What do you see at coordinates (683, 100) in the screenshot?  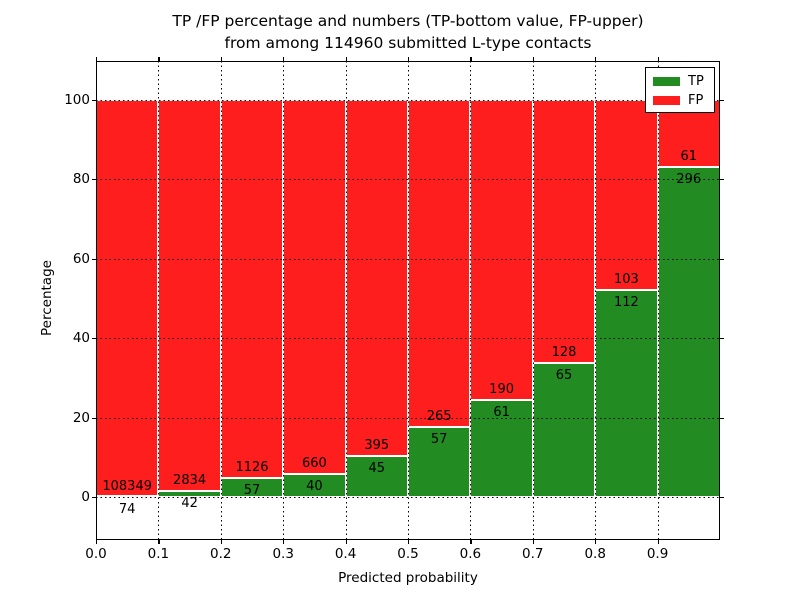 I see `legend-item: FP` at bounding box center [683, 100].